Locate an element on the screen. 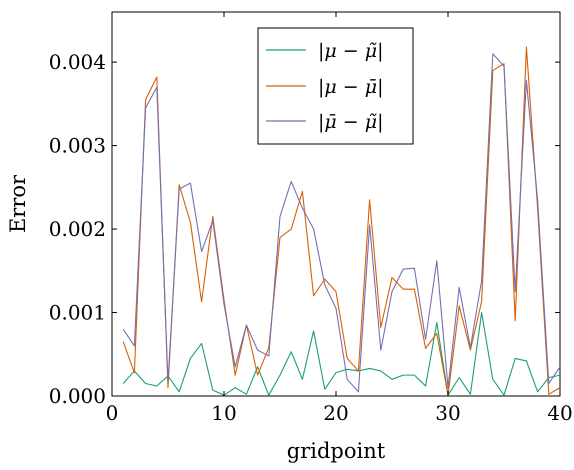 The width and height of the screenshot is (574, 470). y-tick-label: 0.003 is located at coordinates (77, 146).